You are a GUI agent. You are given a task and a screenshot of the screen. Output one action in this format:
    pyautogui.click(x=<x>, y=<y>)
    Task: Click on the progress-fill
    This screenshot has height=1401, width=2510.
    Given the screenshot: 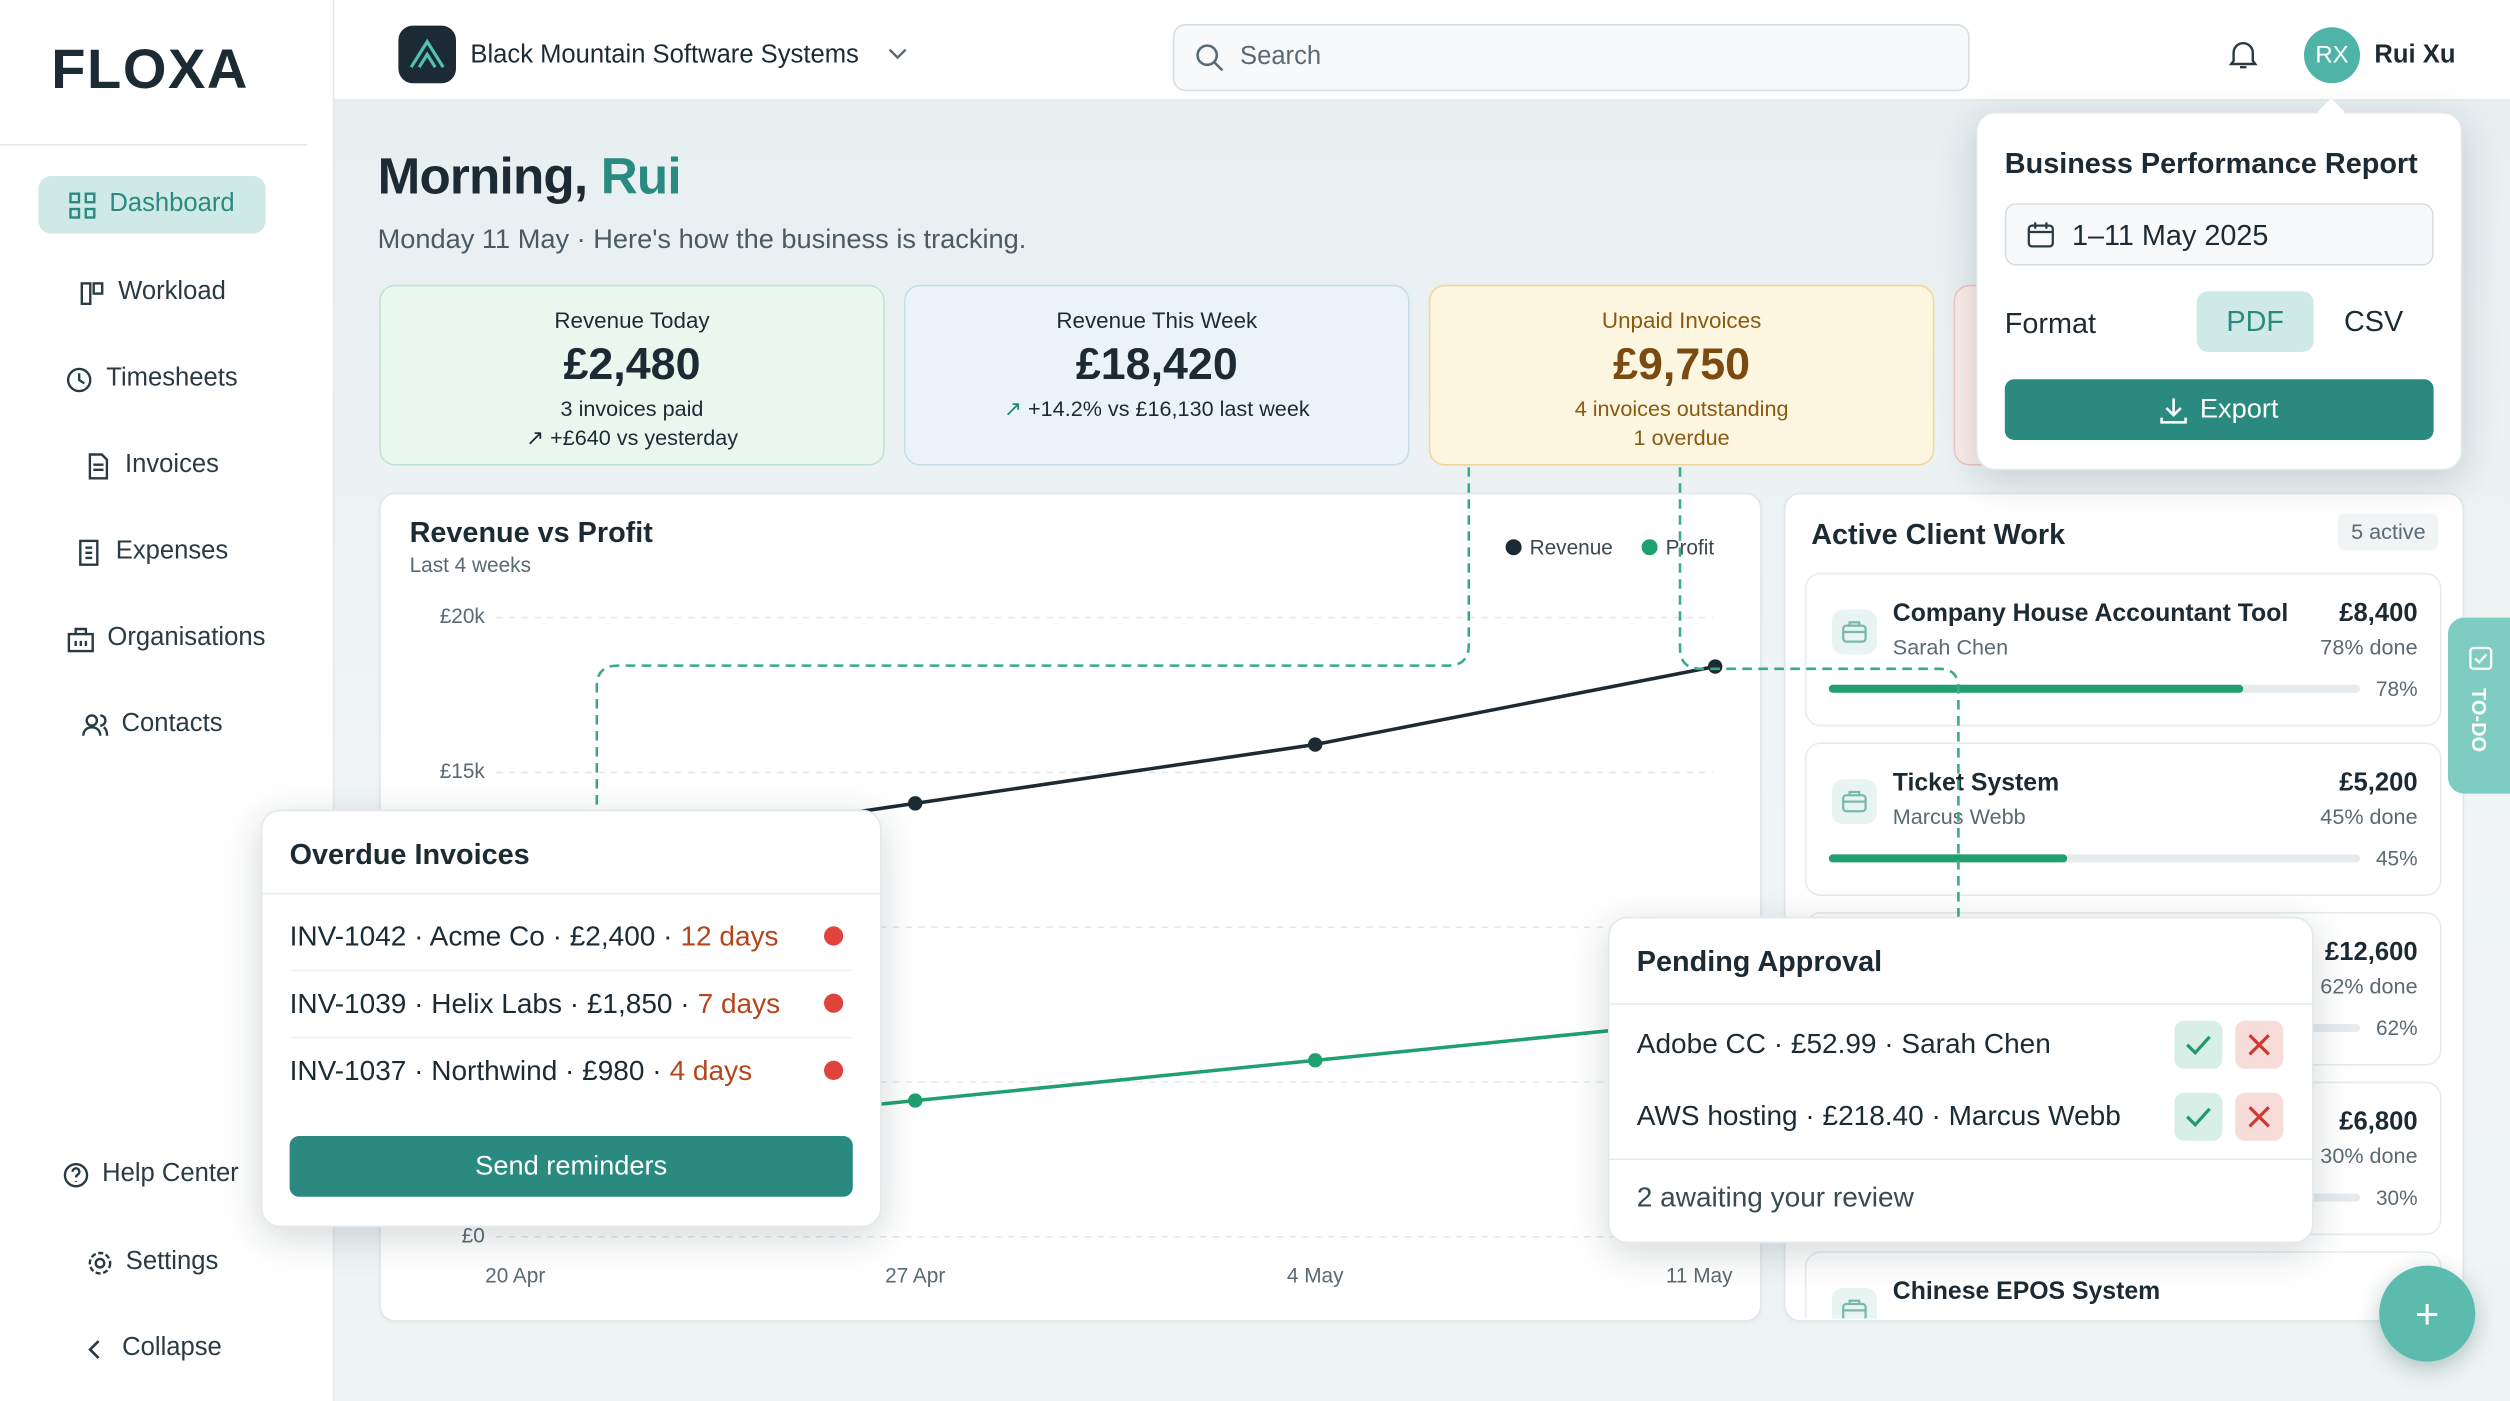 What is the action you would take?
    pyautogui.click(x=2036, y=688)
    